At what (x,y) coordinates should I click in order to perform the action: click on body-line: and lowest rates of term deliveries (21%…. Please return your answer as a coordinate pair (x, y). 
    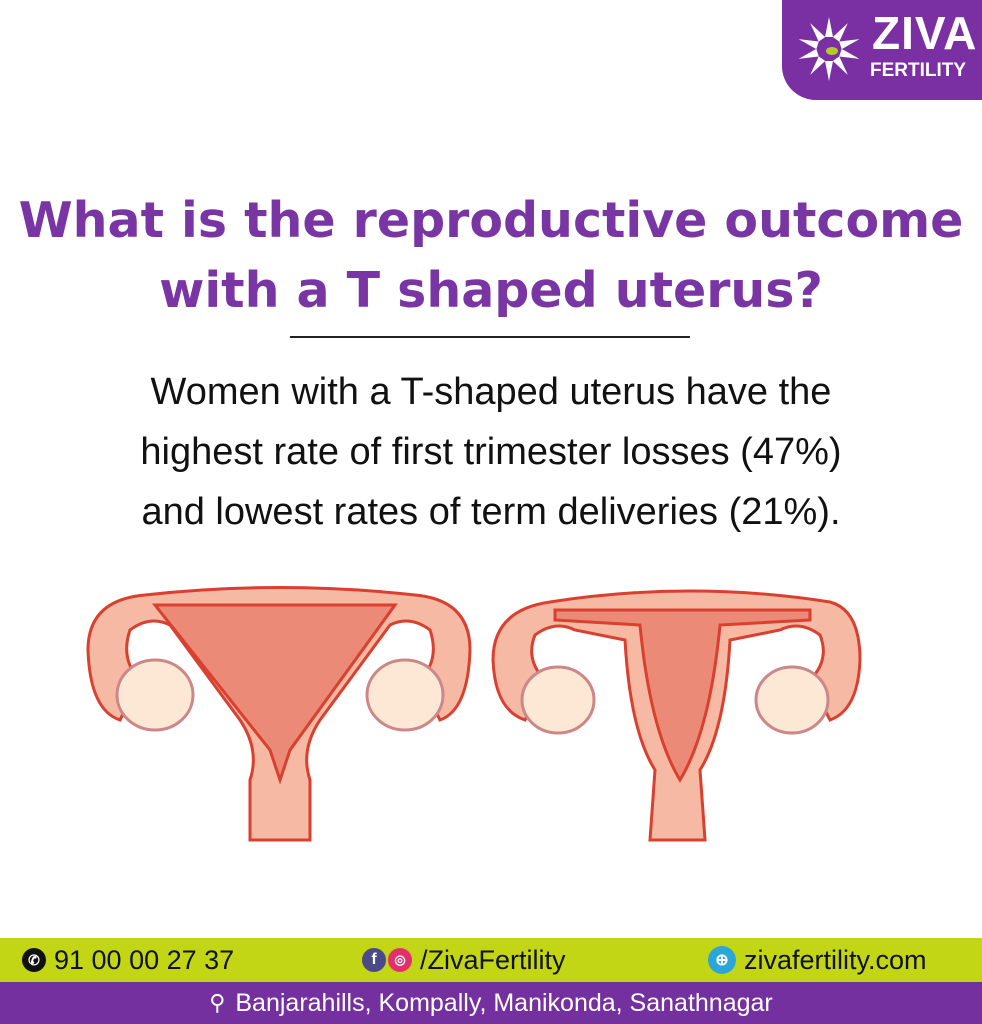
    Looking at the image, I should click on (491, 512).